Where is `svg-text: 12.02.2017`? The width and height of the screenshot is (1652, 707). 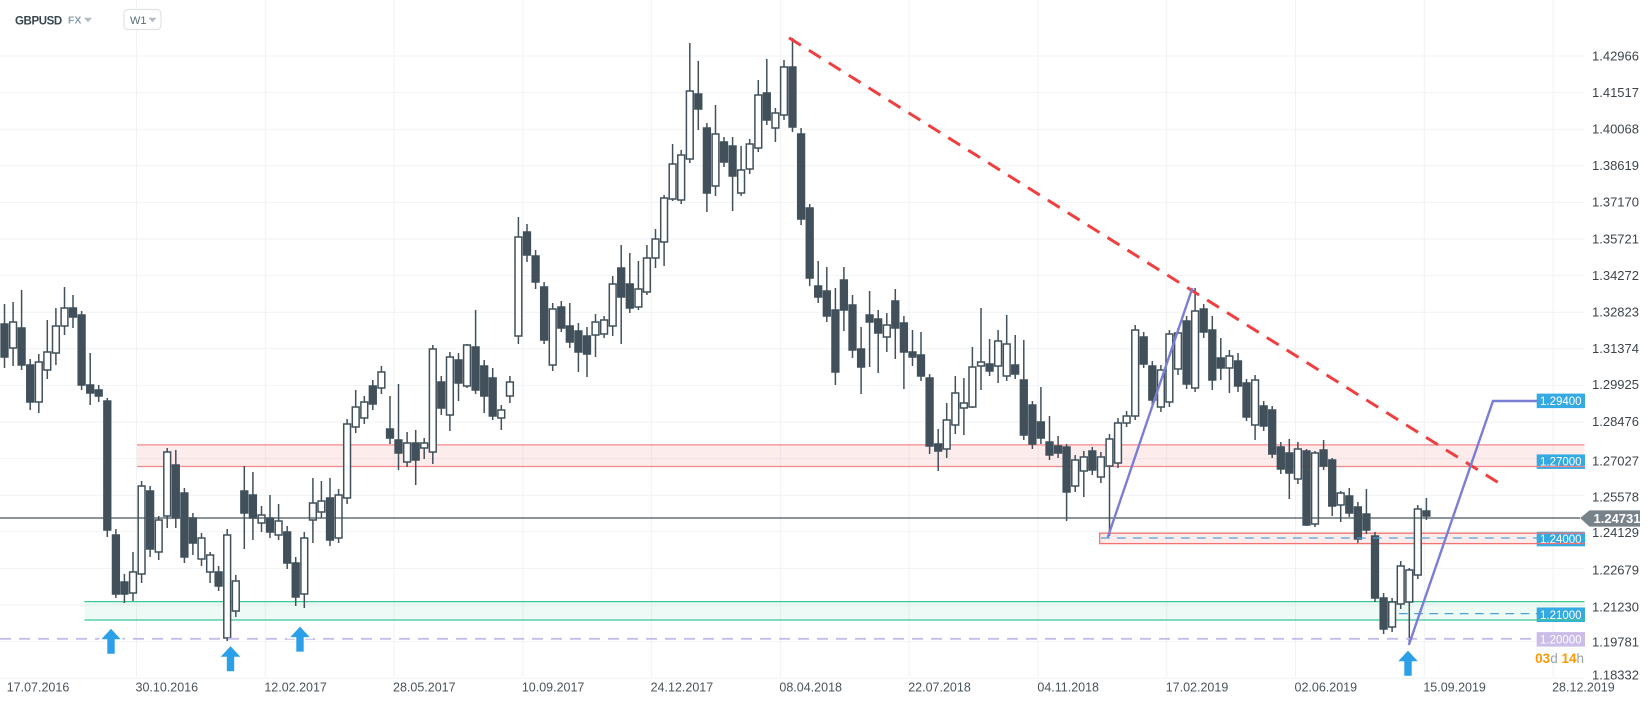 svg-text: 12.02.2017 is located at coordinates (295, 688).